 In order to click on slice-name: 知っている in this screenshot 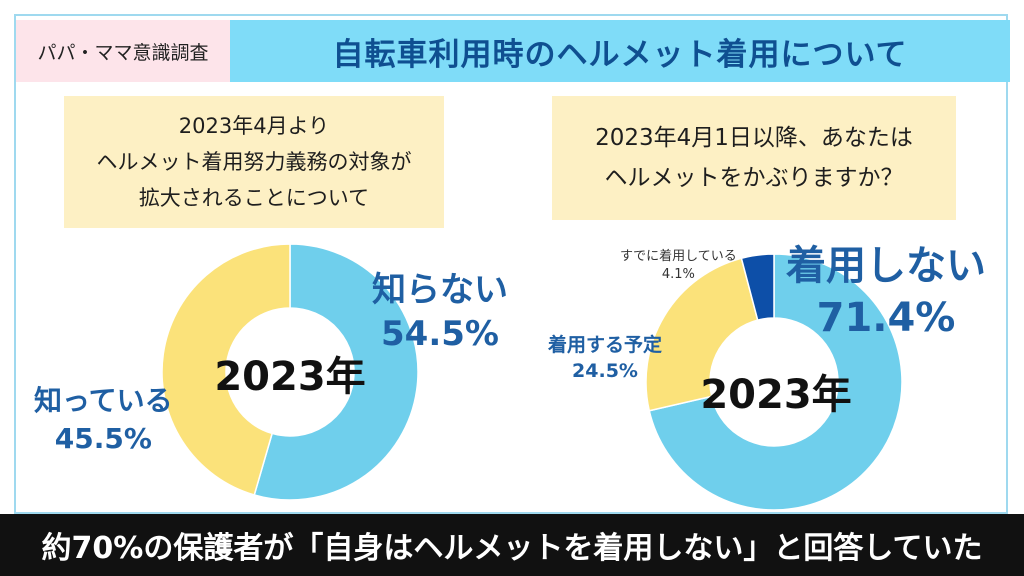, I will do `click(103, 400)`.